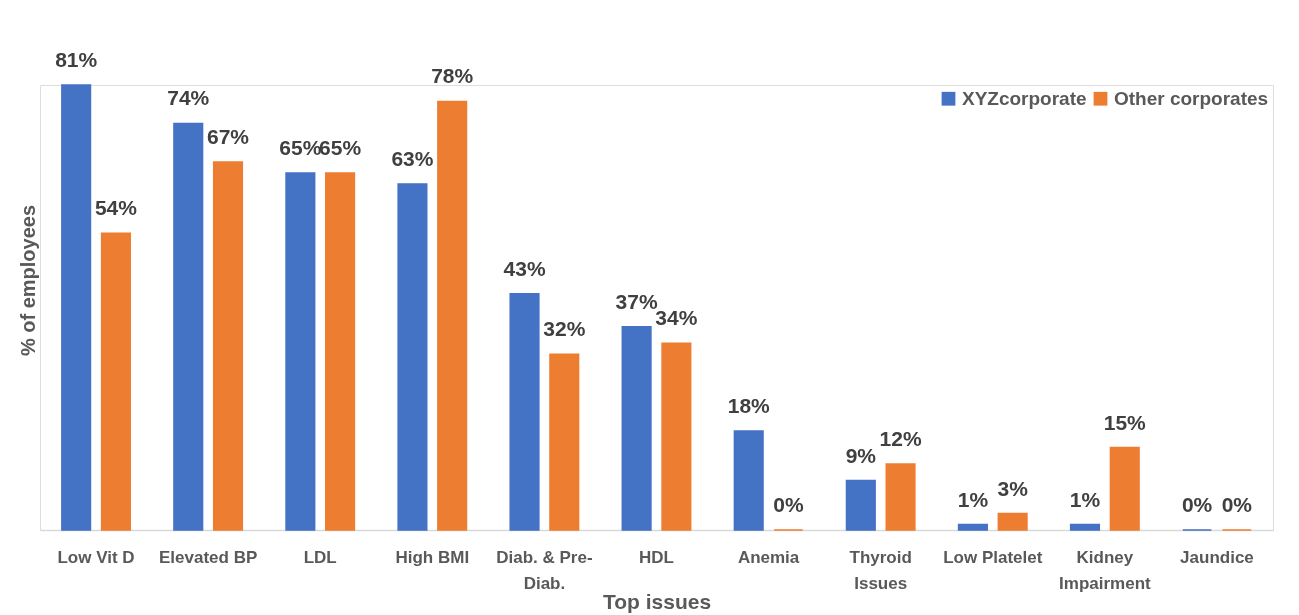 The width and height of the screenshot is (1299, 615). I want to click on x-tick-label: Elevated BP, so click(208, 557).